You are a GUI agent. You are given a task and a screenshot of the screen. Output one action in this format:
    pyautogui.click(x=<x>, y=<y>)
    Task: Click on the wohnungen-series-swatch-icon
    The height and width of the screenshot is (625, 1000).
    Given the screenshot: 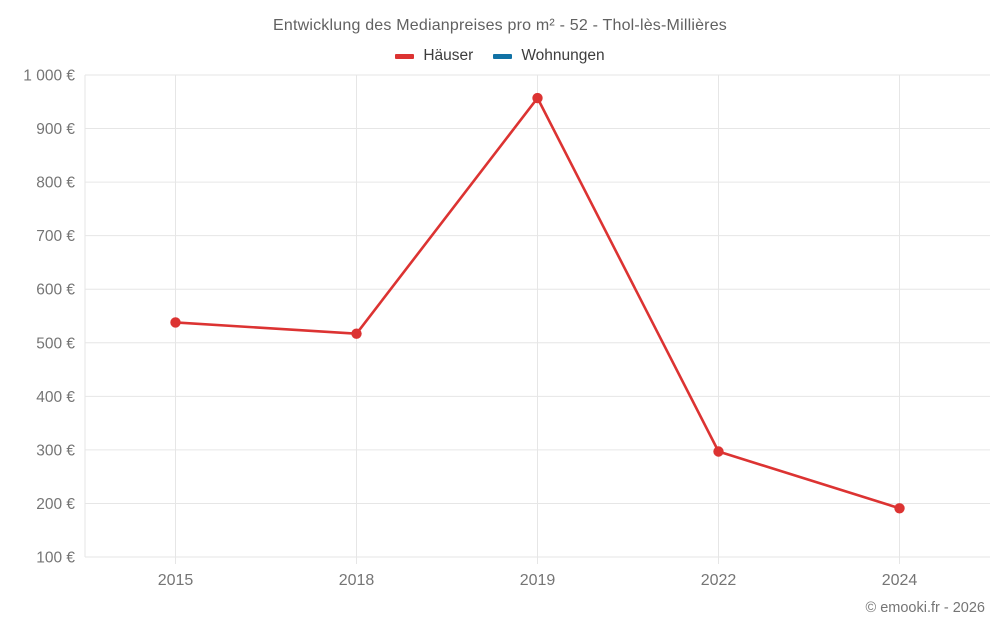 What is the action you would take?
    pyautogui.click(x=503, y=56)
    